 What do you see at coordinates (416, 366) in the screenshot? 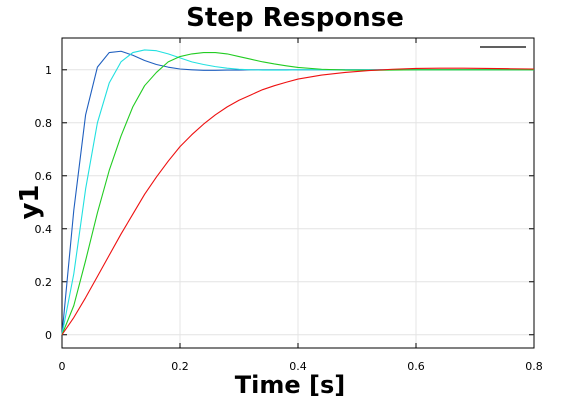
I see `x-tick-label: 0.6` at bounding box center [416, 366].